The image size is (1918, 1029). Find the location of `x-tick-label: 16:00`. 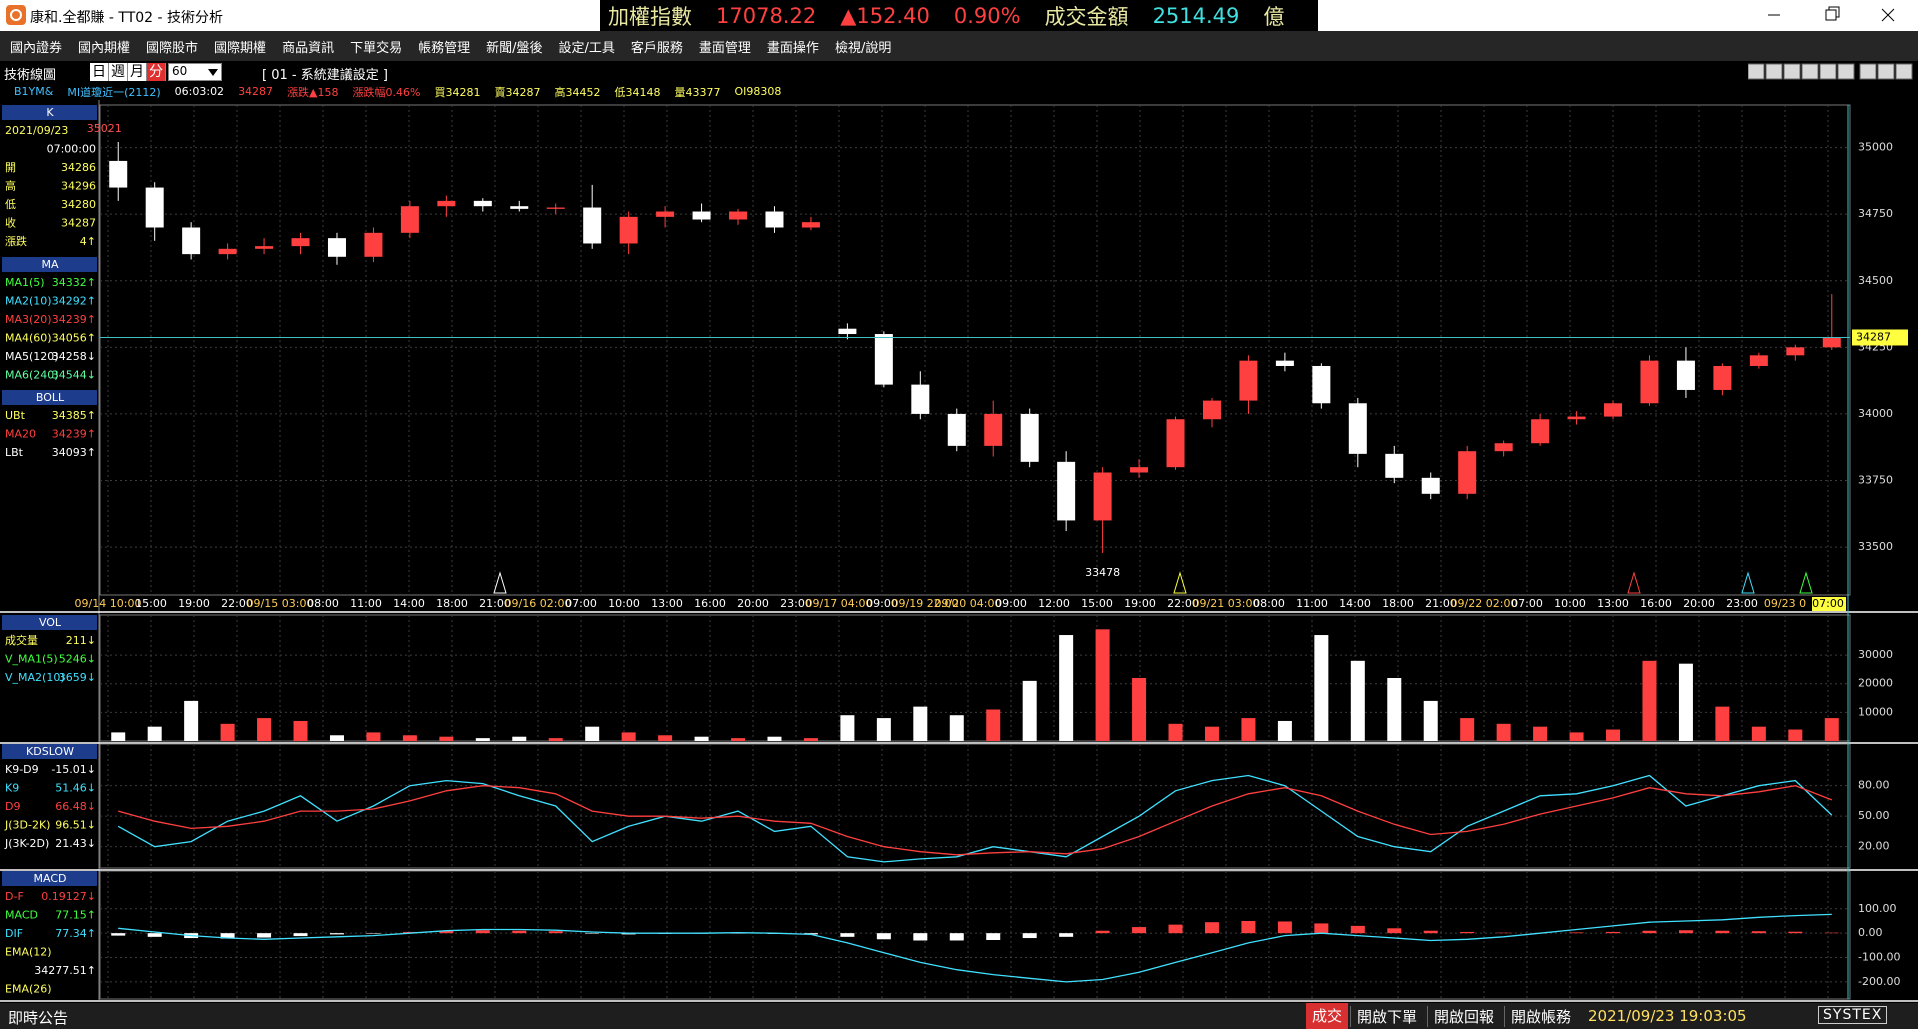

x-tick-label: 16:00 is located at coordinates (710, 603).